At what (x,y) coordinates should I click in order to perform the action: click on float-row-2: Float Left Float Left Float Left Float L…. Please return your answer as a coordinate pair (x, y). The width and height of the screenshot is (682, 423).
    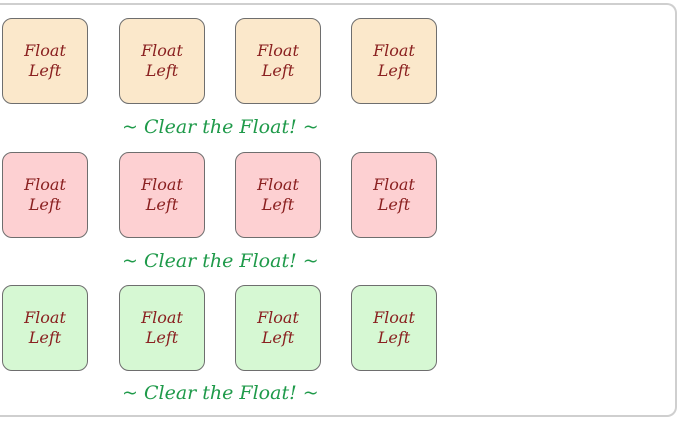
    Looking at the image, I should click on (222, 196).